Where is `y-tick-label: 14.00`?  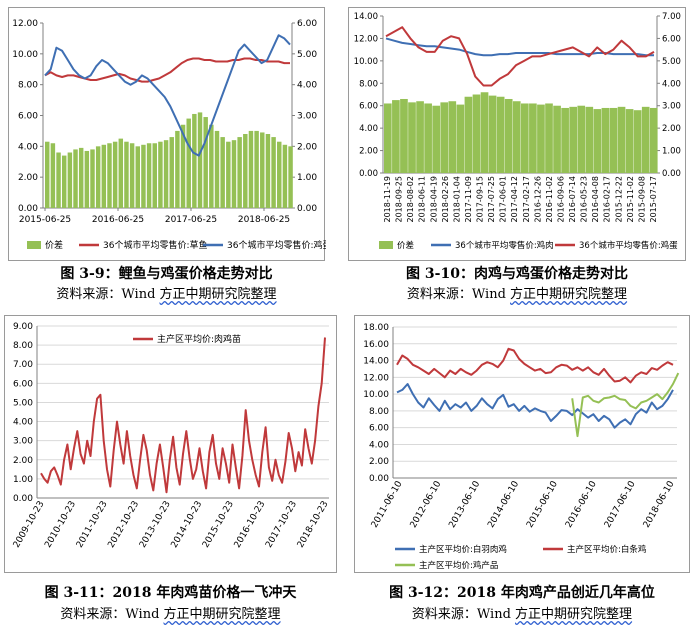 y-tick-label: 14.00 is located at coordinates (376, 362).